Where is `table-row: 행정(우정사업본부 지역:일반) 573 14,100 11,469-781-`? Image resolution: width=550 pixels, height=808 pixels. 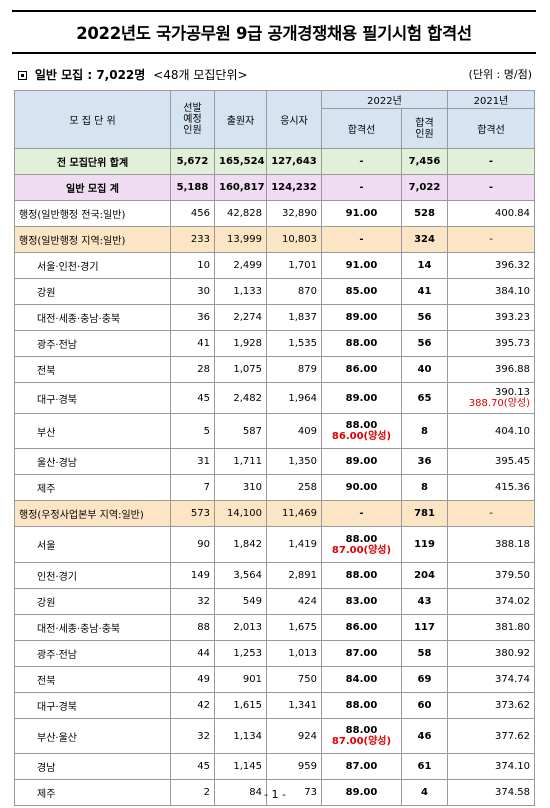 table-row: 행정(우정사업본부 지역:일반) 573 14,100 11,469-781- is located at coordinates (274, 513).